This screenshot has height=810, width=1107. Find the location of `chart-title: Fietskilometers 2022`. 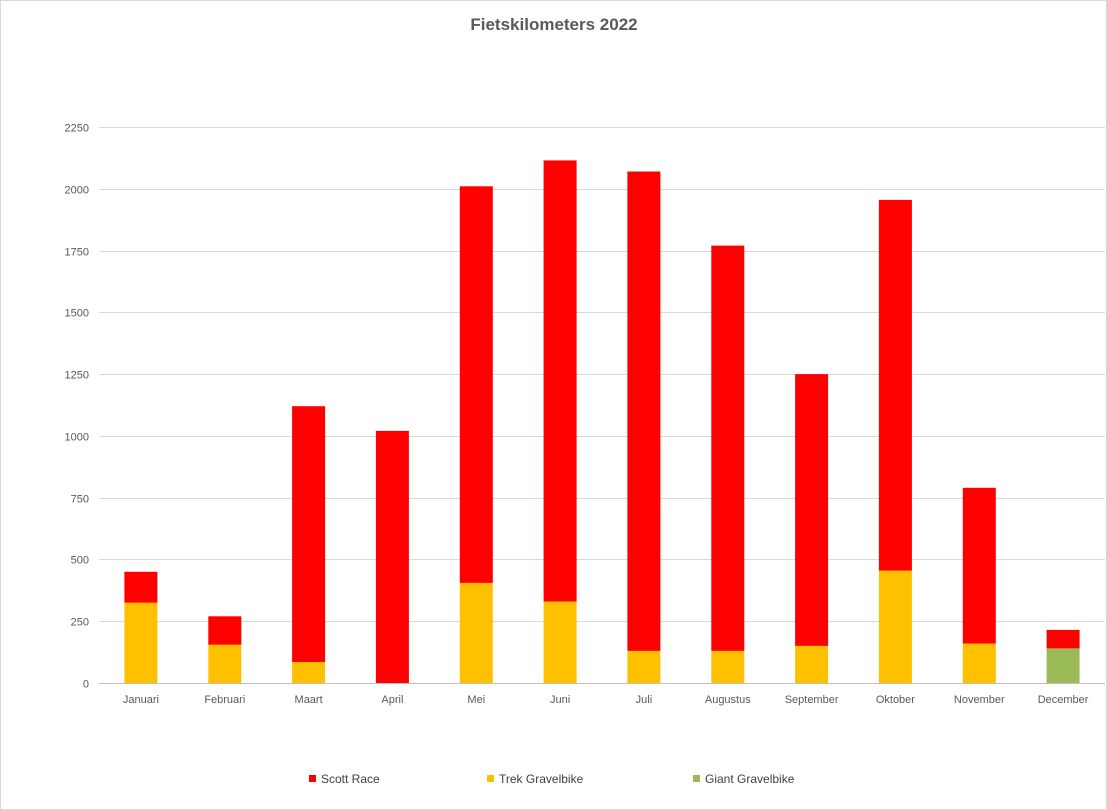

chart-title: Fietskilometers 2022 is located at coordinates (553, 24).